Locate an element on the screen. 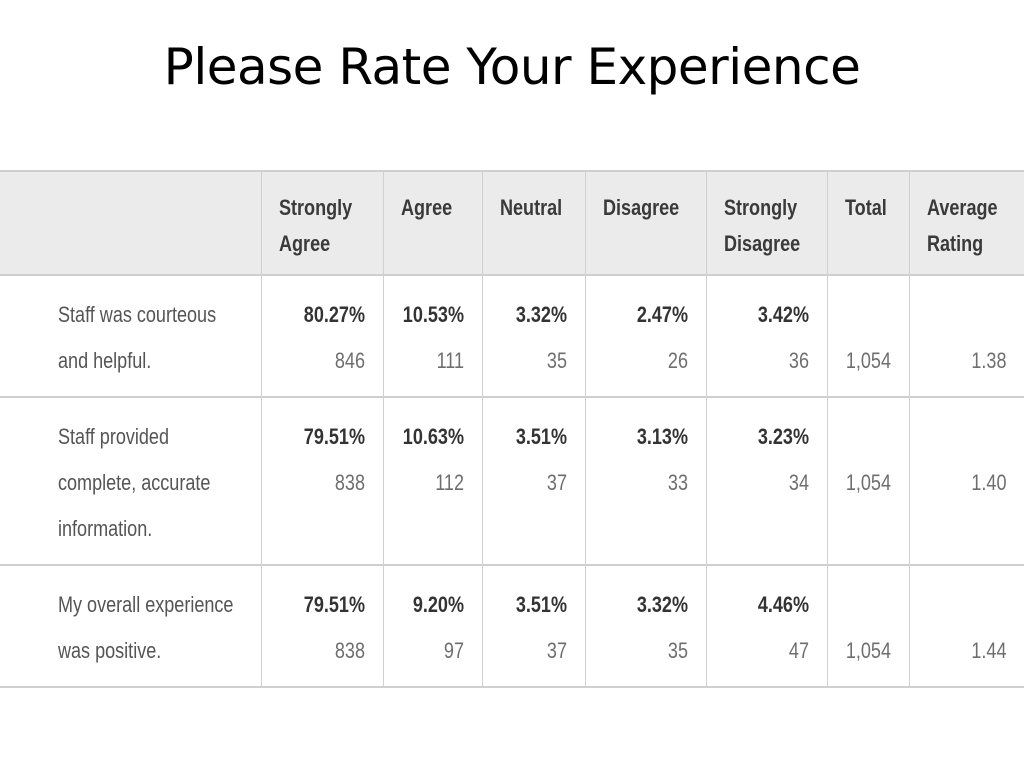 The width and height of the screenshot is (1024, 768). response-cell-agree: 10.63% 112 is located at coordinates (432, 481).